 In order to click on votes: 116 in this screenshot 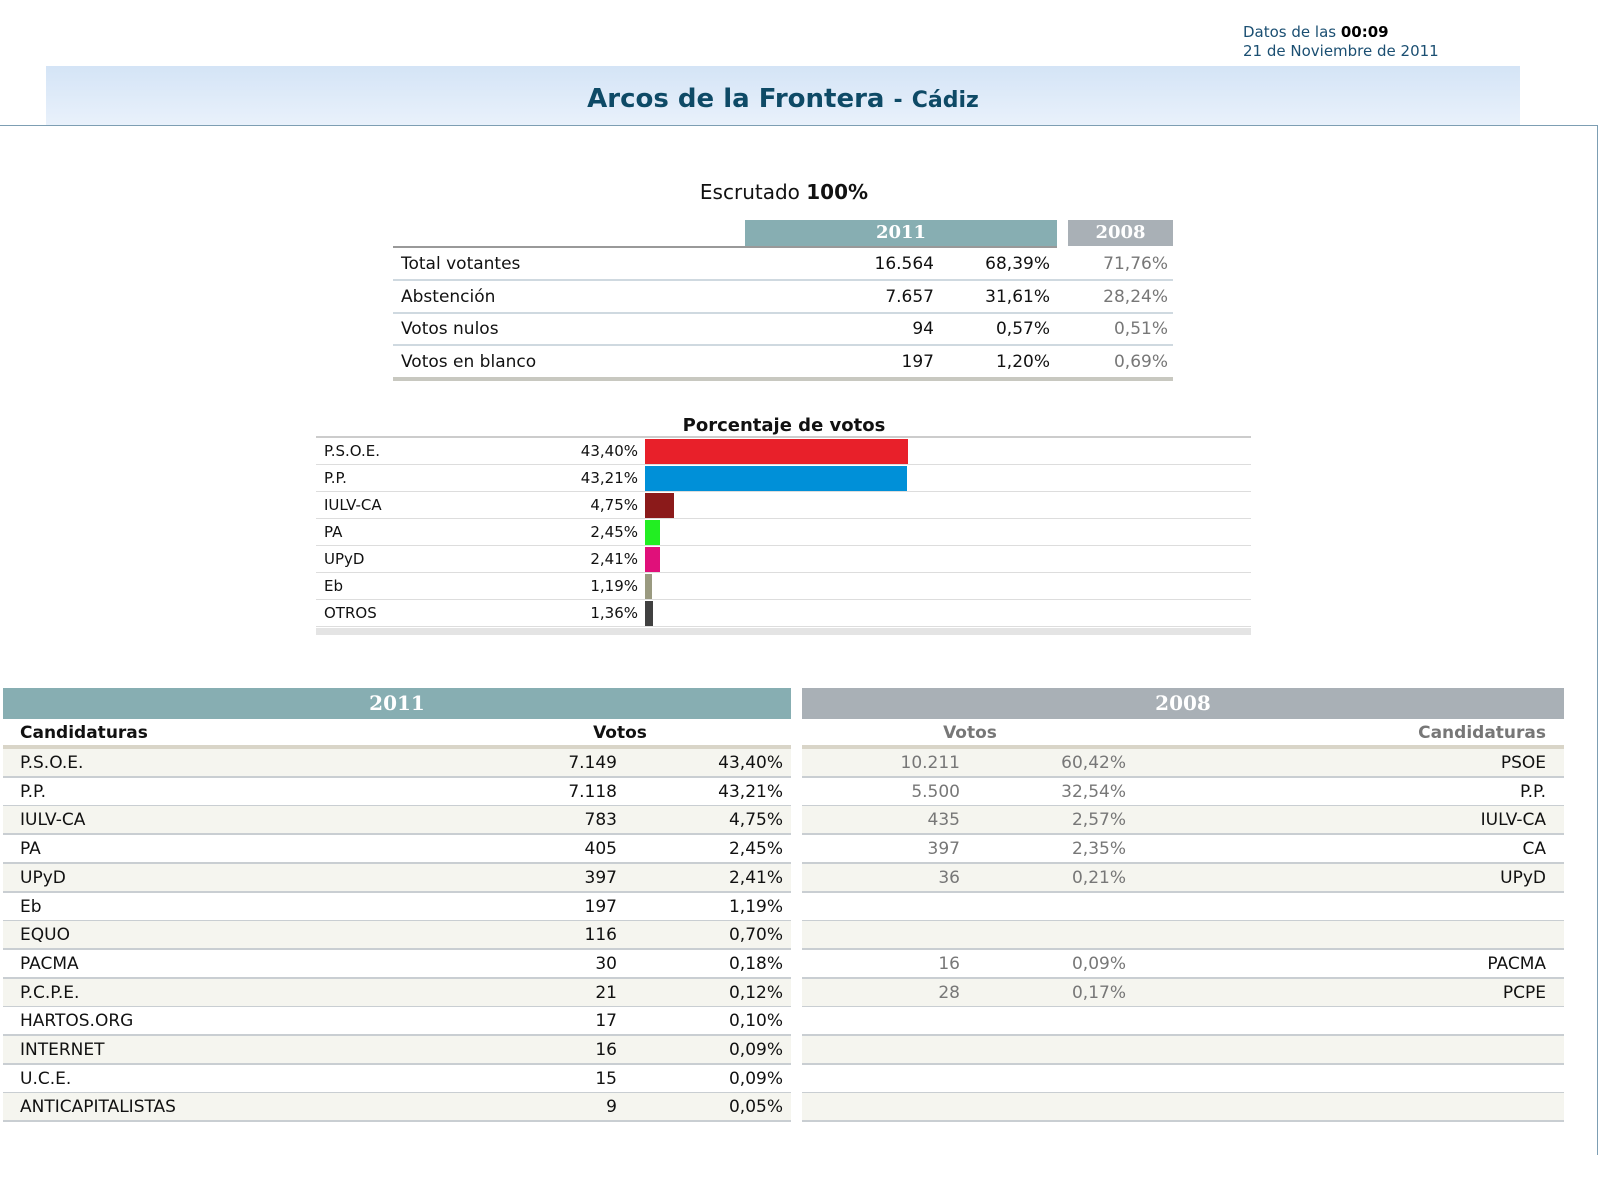, I will do `click(600, 935)`.